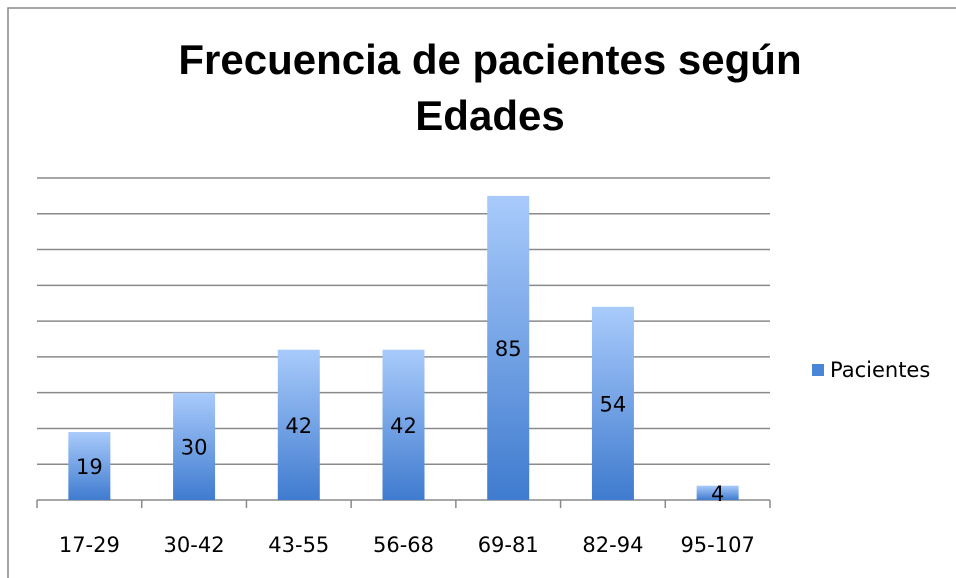  What do you see at coordinates (880, 370) in the screenshot?
I see `legend-label: Pacientes` at bounding box center [880, 370].